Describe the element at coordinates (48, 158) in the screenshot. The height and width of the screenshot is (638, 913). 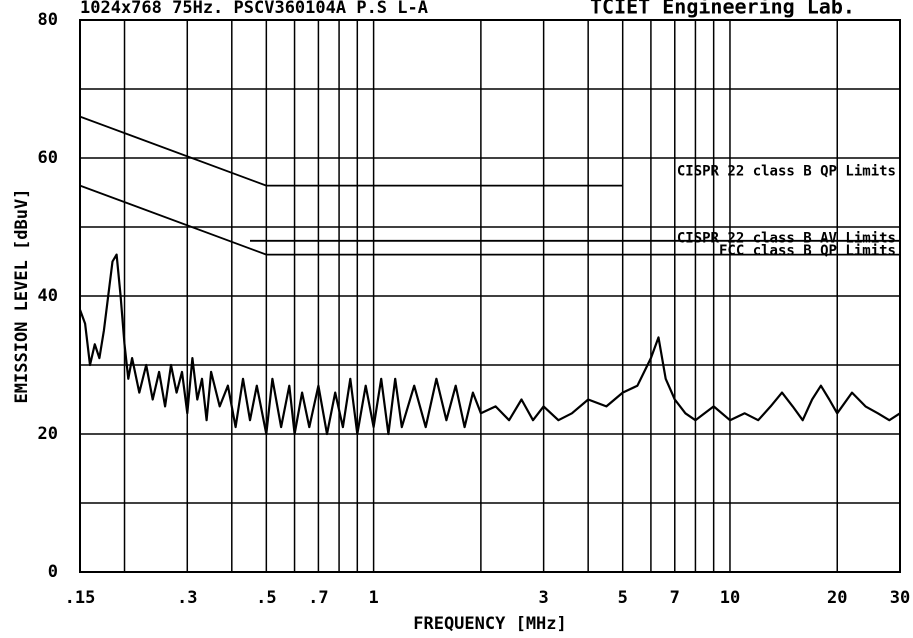
I see `y-tick-label: 60` at that location.